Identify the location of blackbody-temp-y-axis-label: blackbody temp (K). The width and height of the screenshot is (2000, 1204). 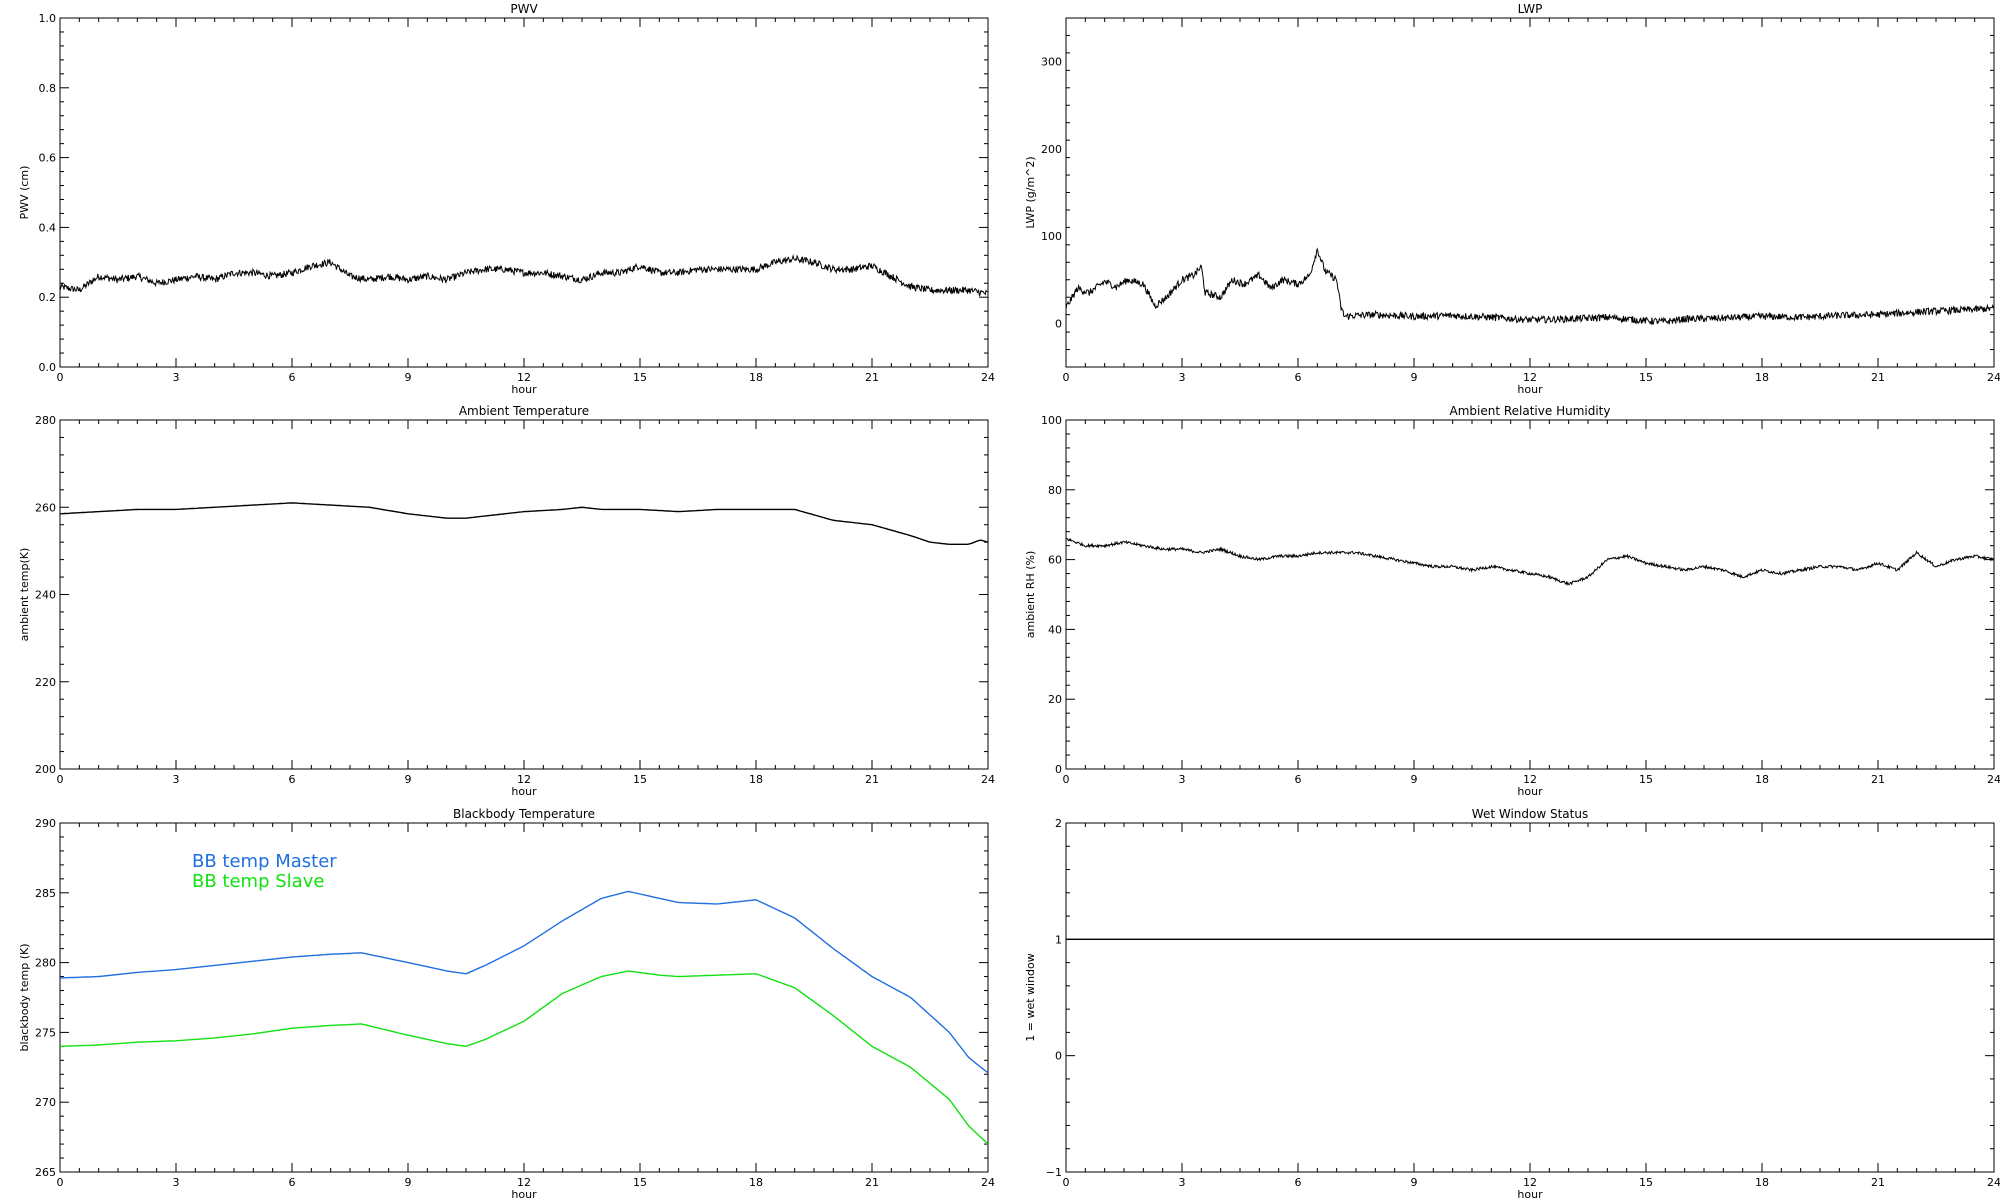
(24, 998).